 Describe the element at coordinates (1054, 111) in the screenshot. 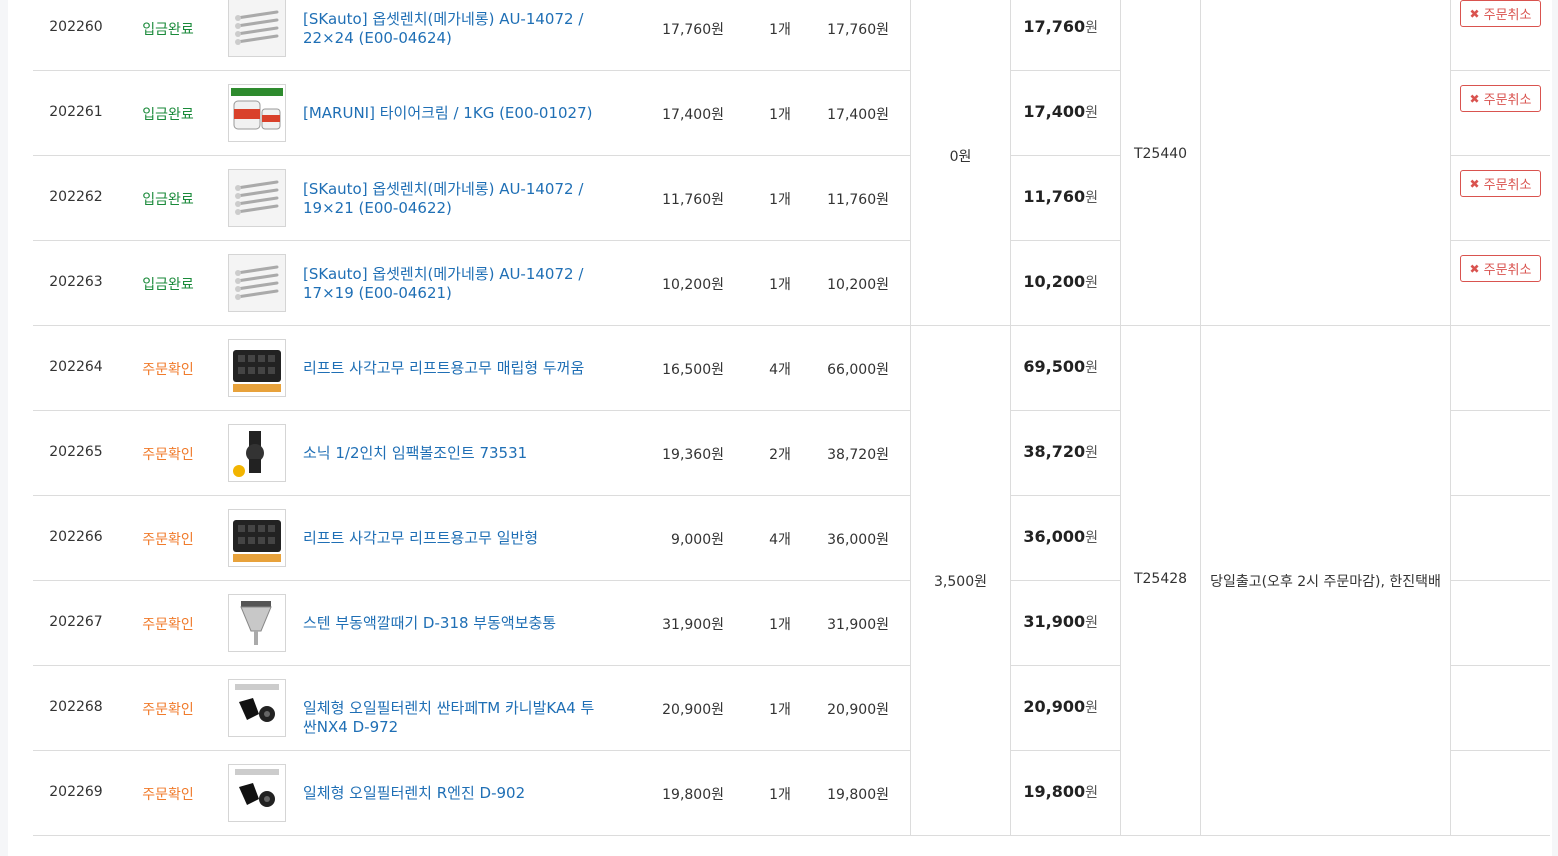

I see `payment-amount-value: 17,400` at that location.